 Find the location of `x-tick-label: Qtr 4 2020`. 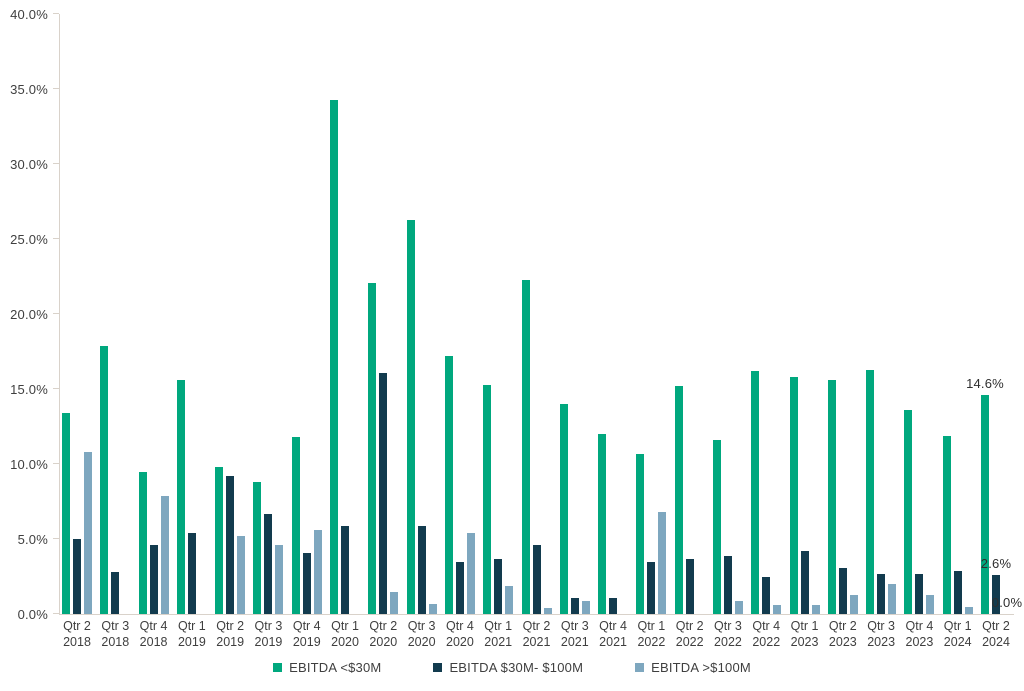

x-tick-label: Qtr 4 2020 is located at coordinates (460, 634).